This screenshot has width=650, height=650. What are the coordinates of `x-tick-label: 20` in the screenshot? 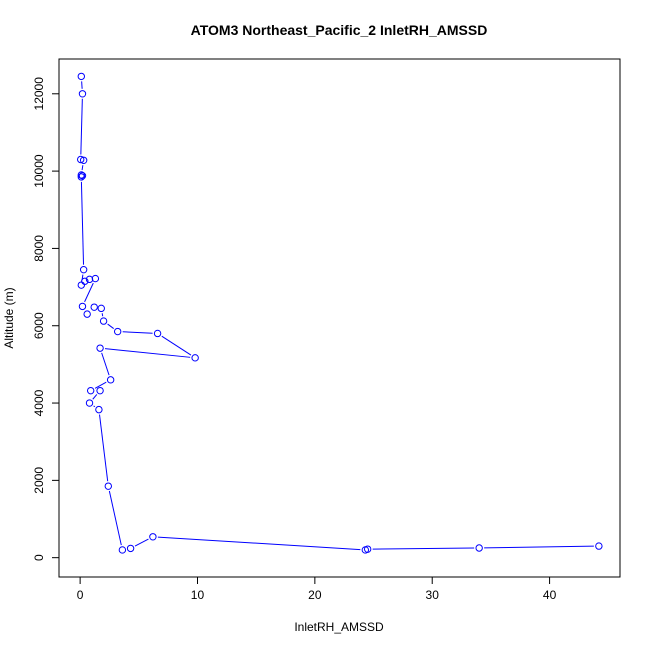 It's located at (315, 595).